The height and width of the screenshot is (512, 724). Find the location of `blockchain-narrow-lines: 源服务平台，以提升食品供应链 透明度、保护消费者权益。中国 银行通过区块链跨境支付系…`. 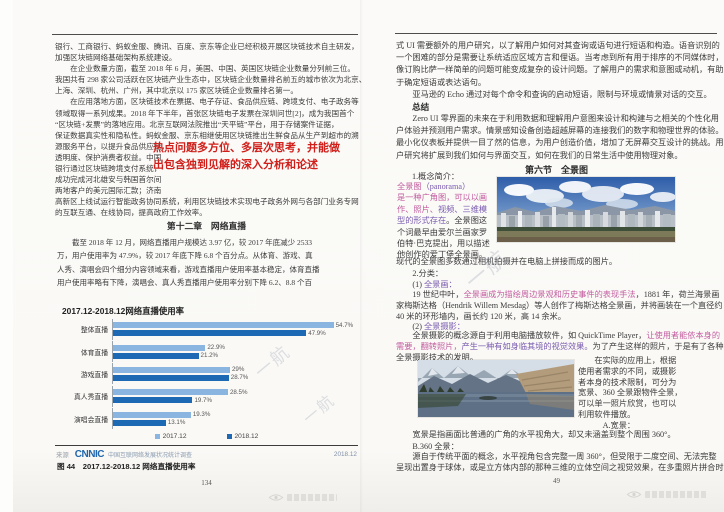

blockchain-narrow-lines: 源服务平台，以提升食品供应链 透明度、保护消费者权益。中国 银行通过区块链跨境支付系… is located at coordinates (110, 168).